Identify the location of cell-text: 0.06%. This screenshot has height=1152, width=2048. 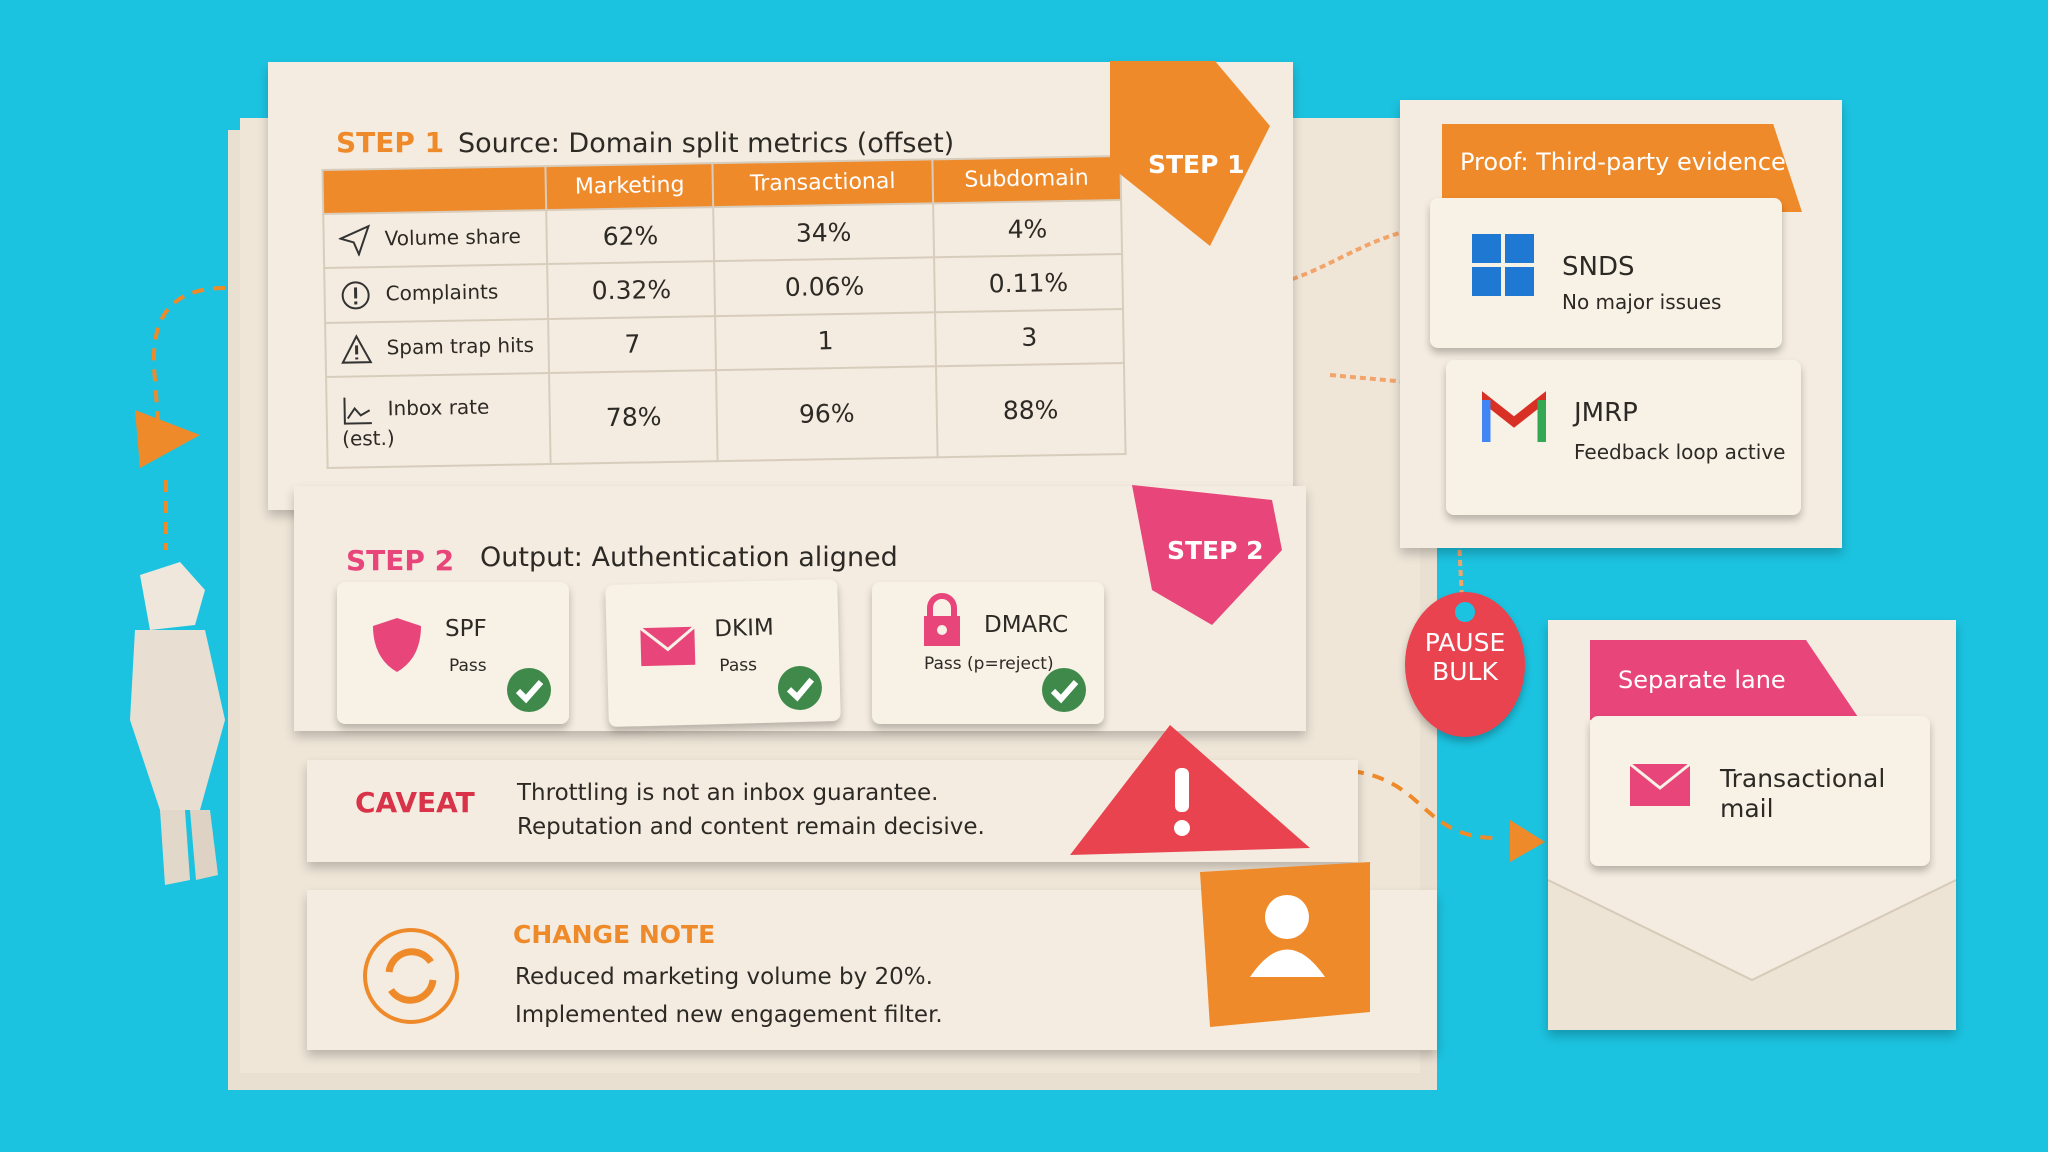
(824, 286).